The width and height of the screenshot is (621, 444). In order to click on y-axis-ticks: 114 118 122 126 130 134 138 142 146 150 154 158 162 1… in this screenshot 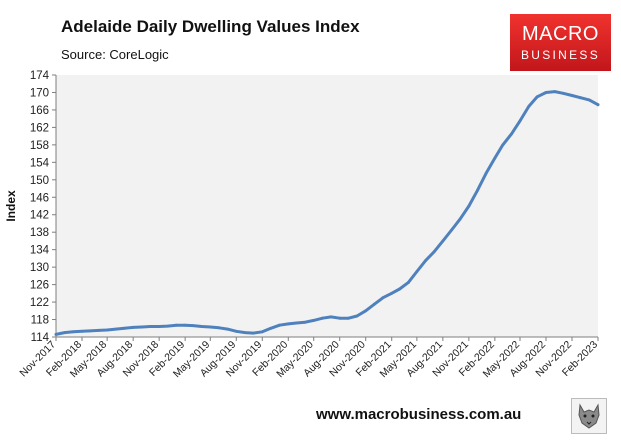, I will do `click(43, 207)`.